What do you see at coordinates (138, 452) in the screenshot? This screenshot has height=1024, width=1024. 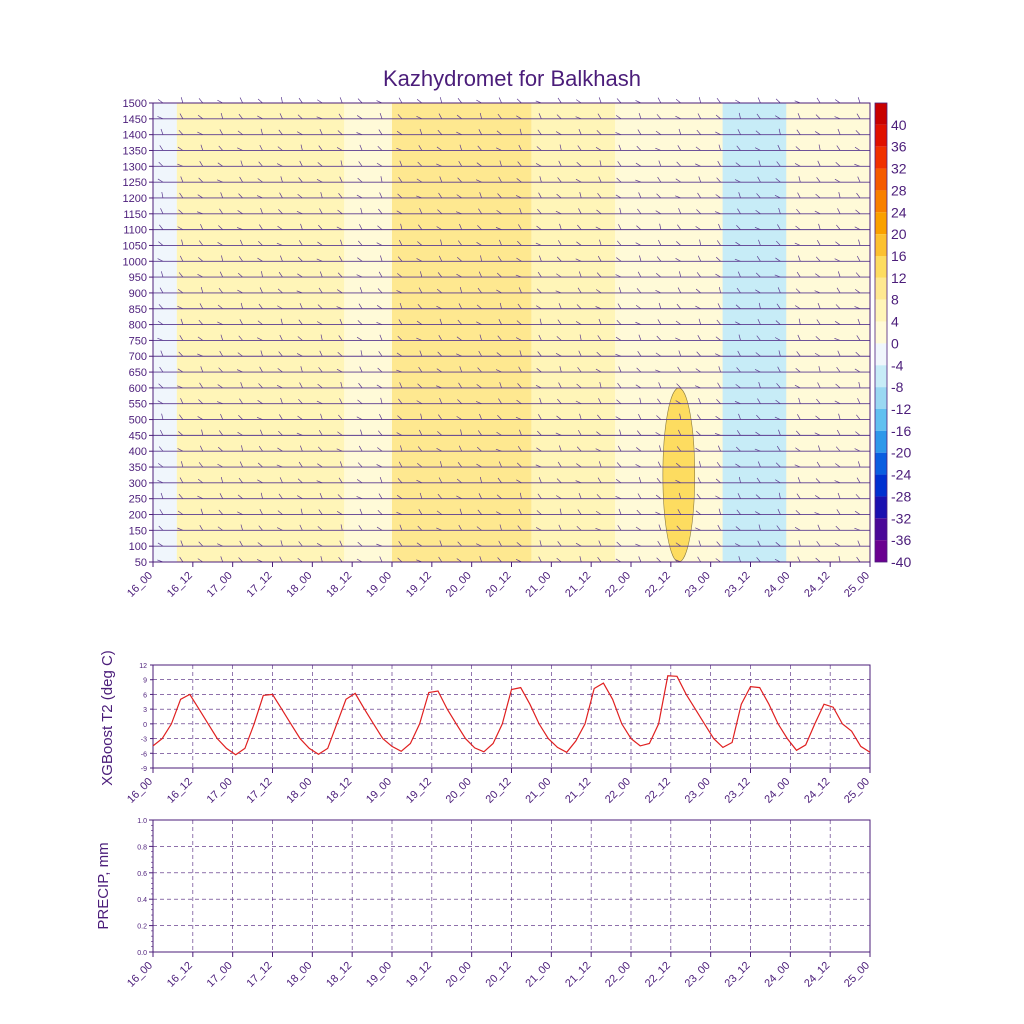 I see `xs-ytick-label: 400` at bounding box center [138, 452].